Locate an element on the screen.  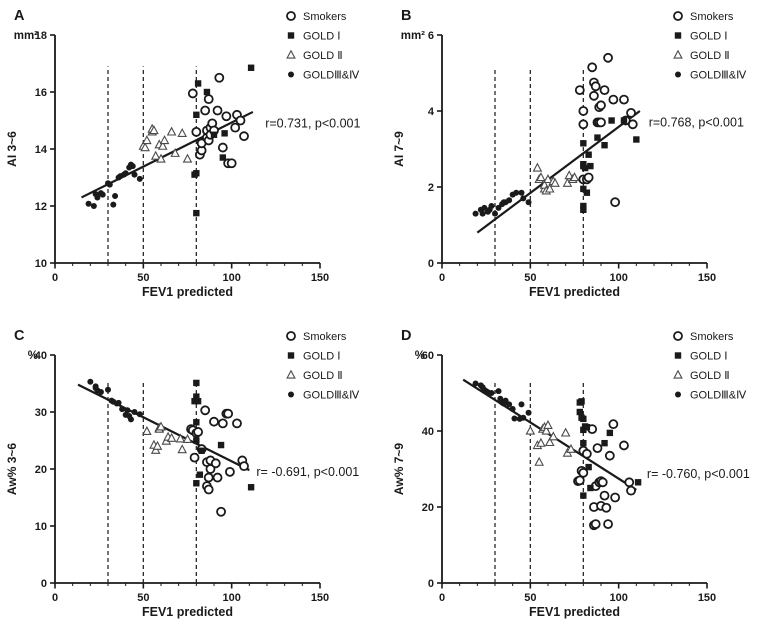
y-tick-label: 12 is located at coordinates (41, 207).